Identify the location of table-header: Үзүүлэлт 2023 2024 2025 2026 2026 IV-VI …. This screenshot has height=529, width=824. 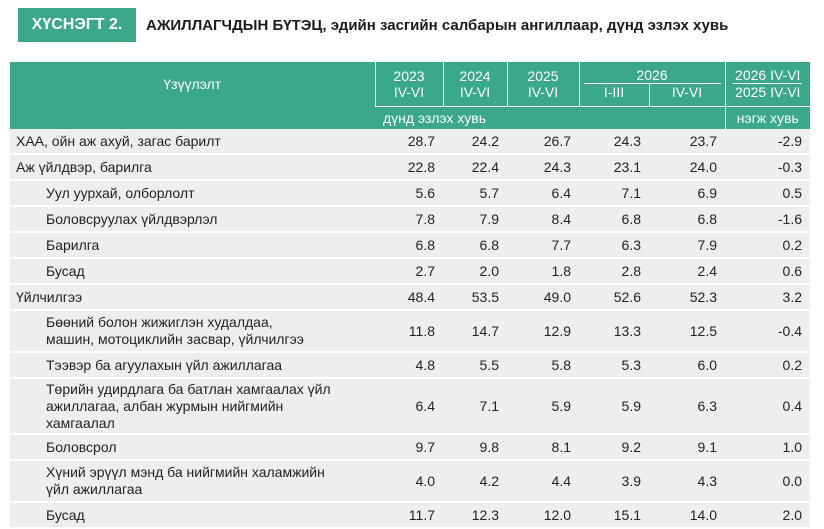
(410, 95).